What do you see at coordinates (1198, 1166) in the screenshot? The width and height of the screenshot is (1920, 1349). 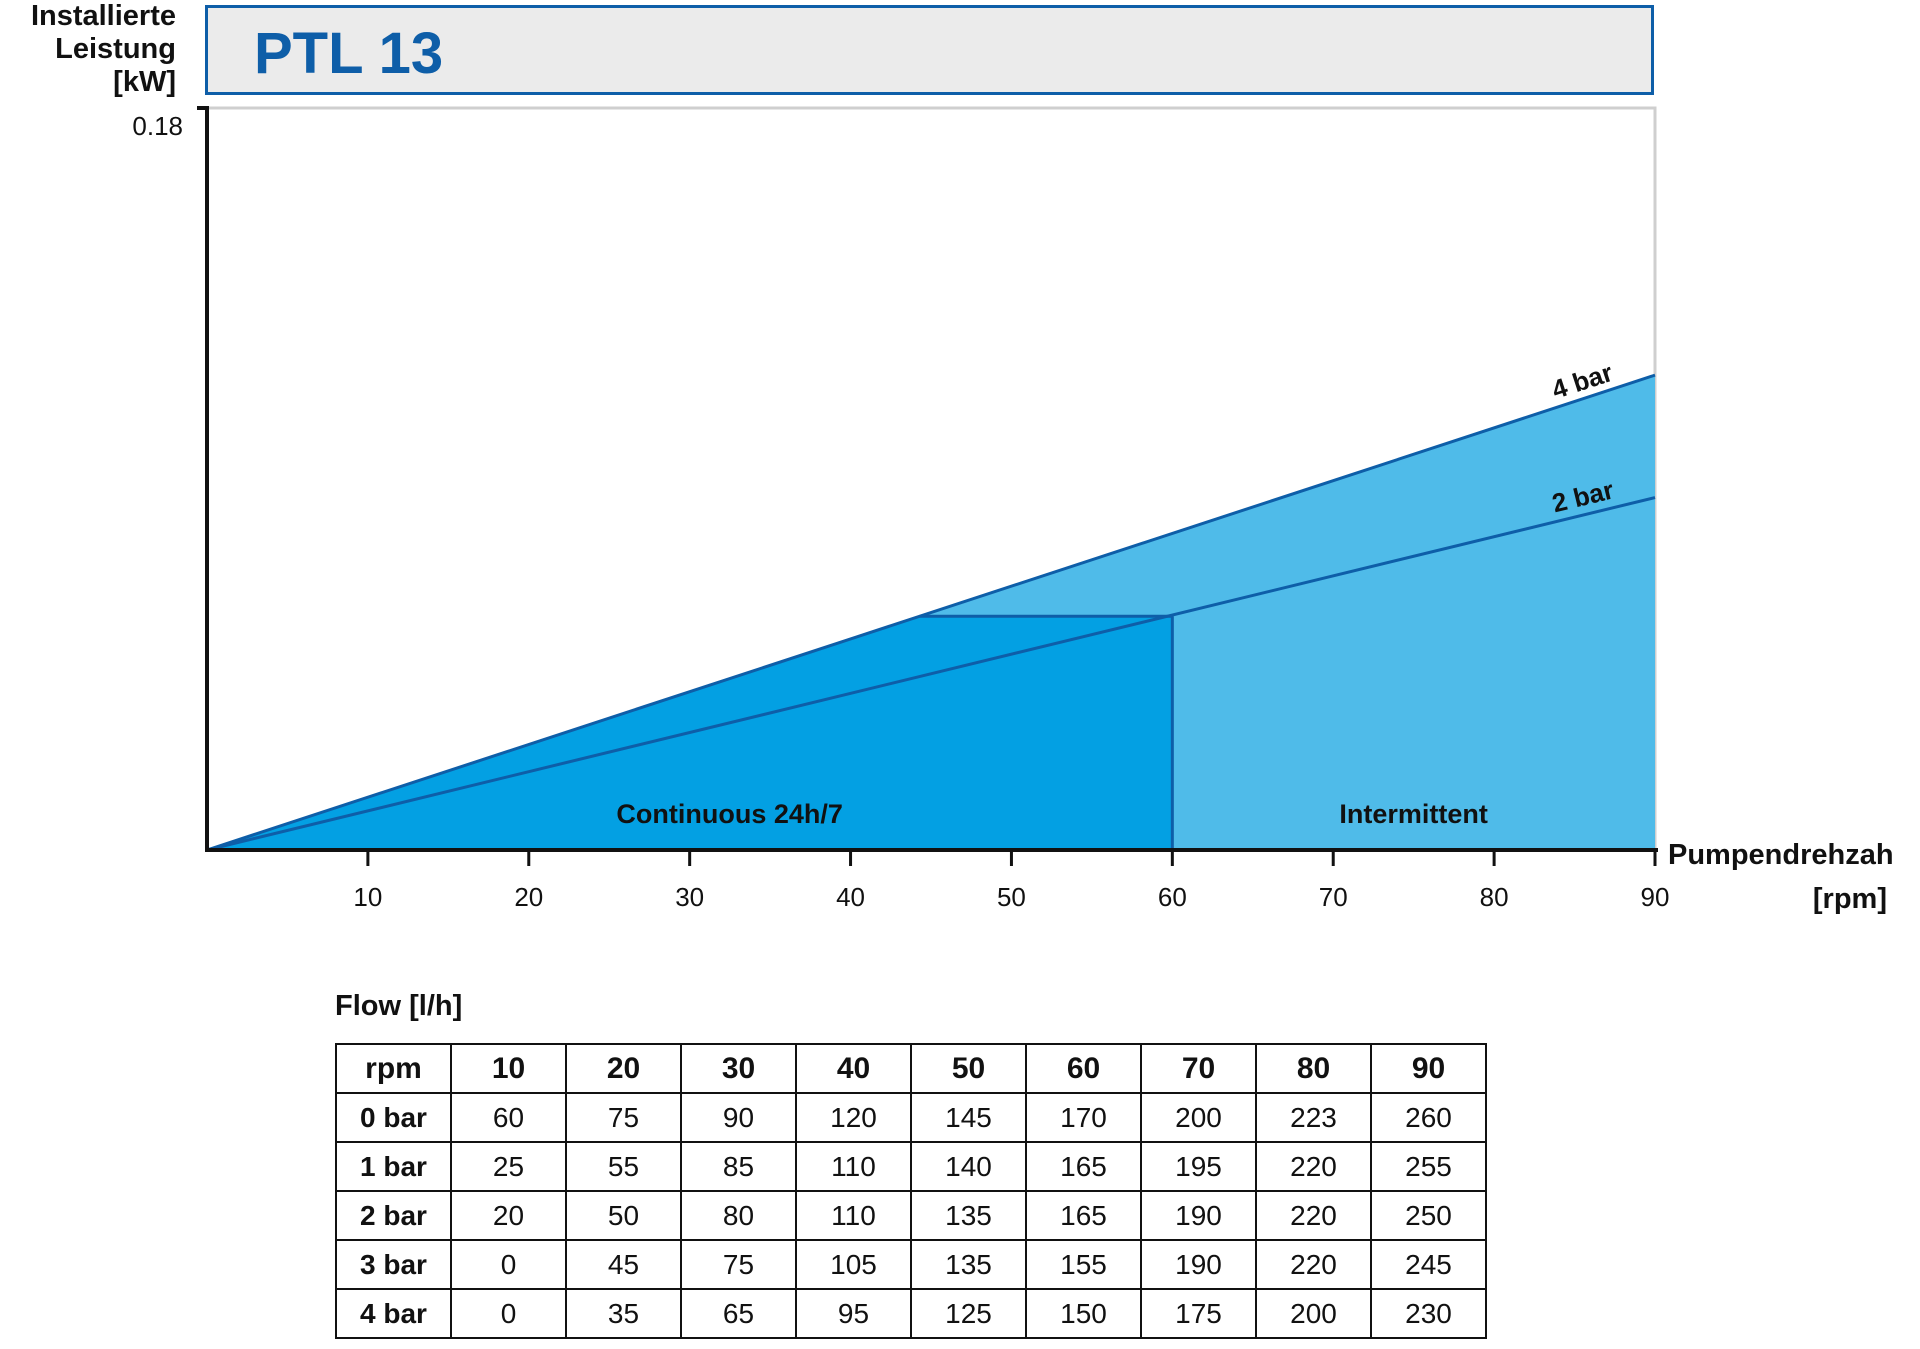 I see `table-cell: 195` at bounding box center [1198, 1166].